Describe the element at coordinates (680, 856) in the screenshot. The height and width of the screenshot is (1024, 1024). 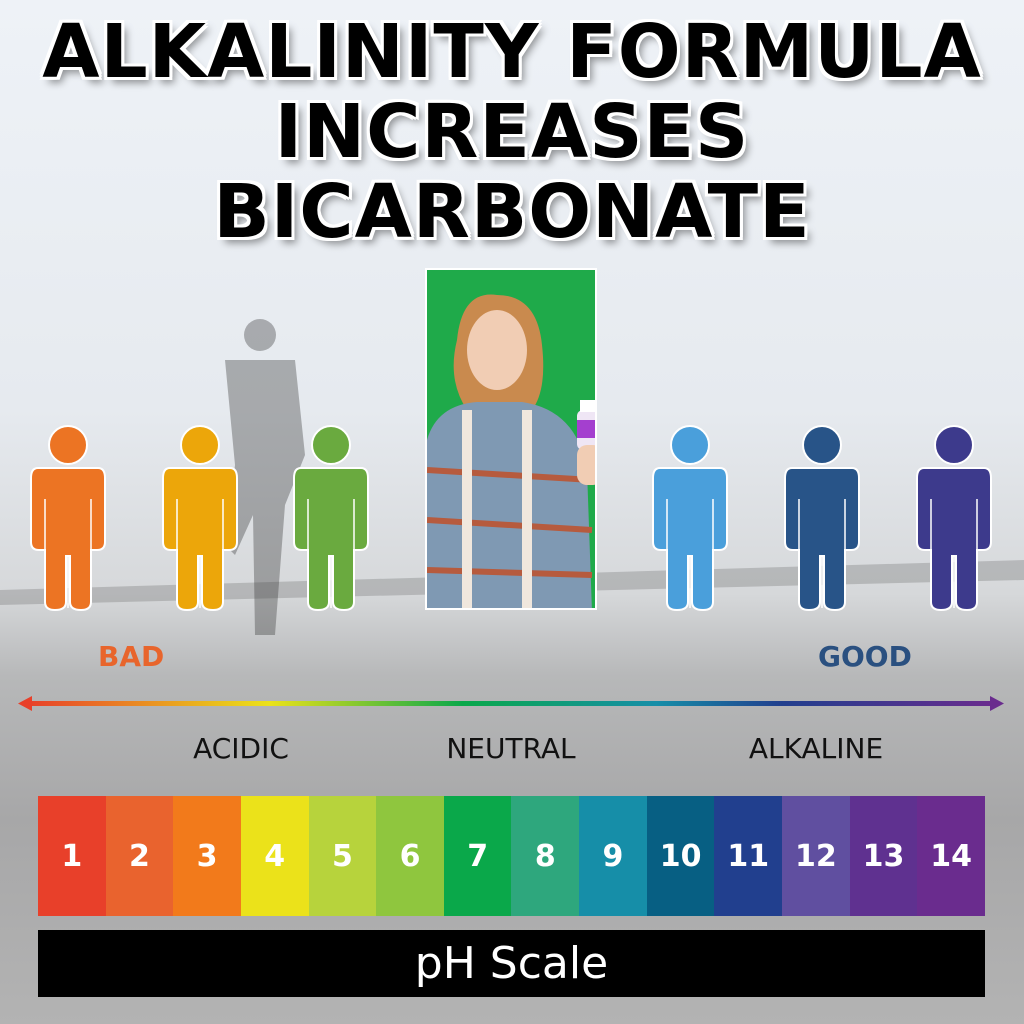
I see `ph-cell-10: 10` at that location.